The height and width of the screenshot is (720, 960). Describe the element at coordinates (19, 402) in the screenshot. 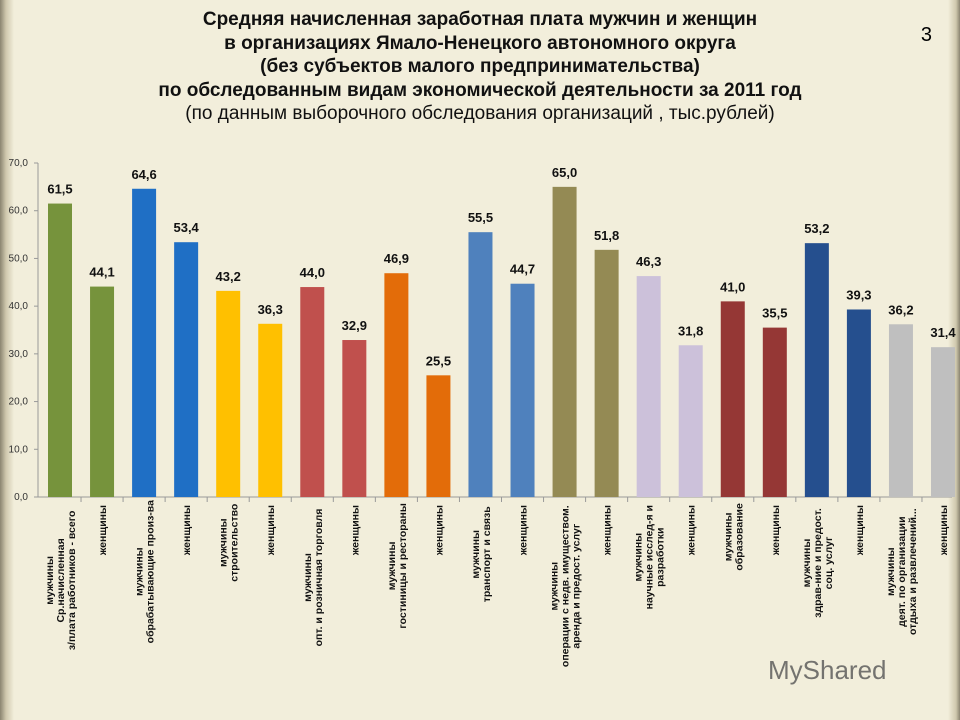

I see `y-tick-label: 20,0` at that location.